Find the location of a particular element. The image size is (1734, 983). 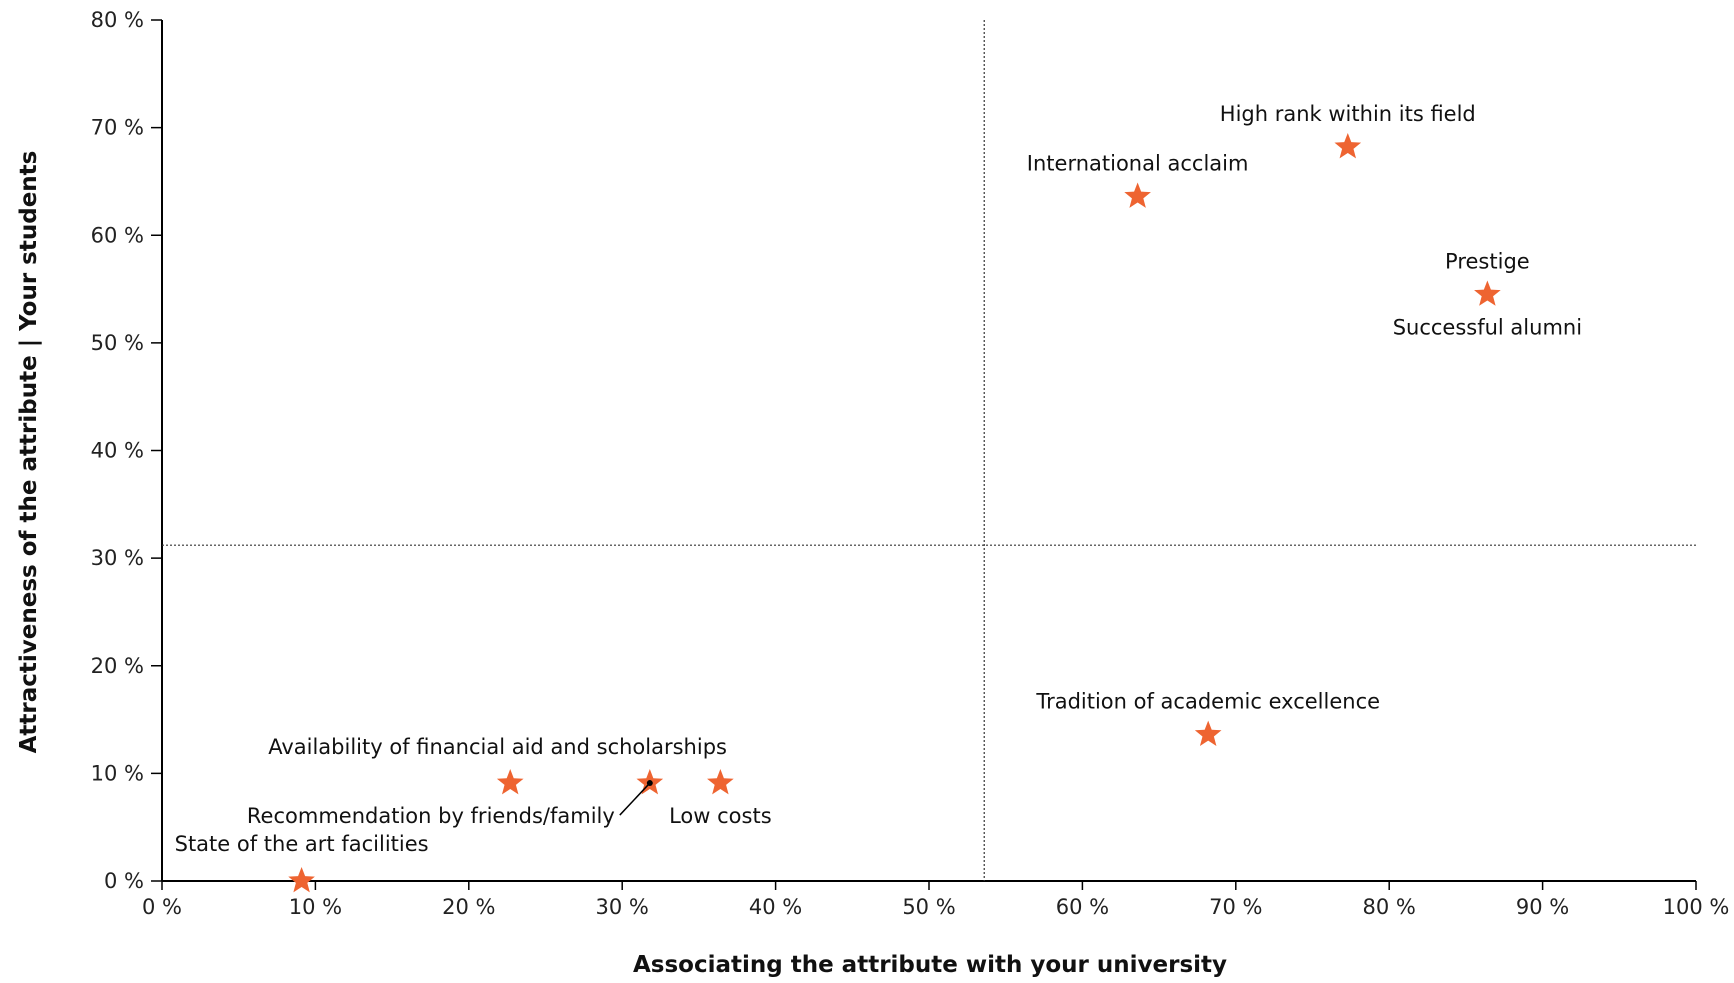

x-tick-label: 90 % is located at coordinates (1542, 907).